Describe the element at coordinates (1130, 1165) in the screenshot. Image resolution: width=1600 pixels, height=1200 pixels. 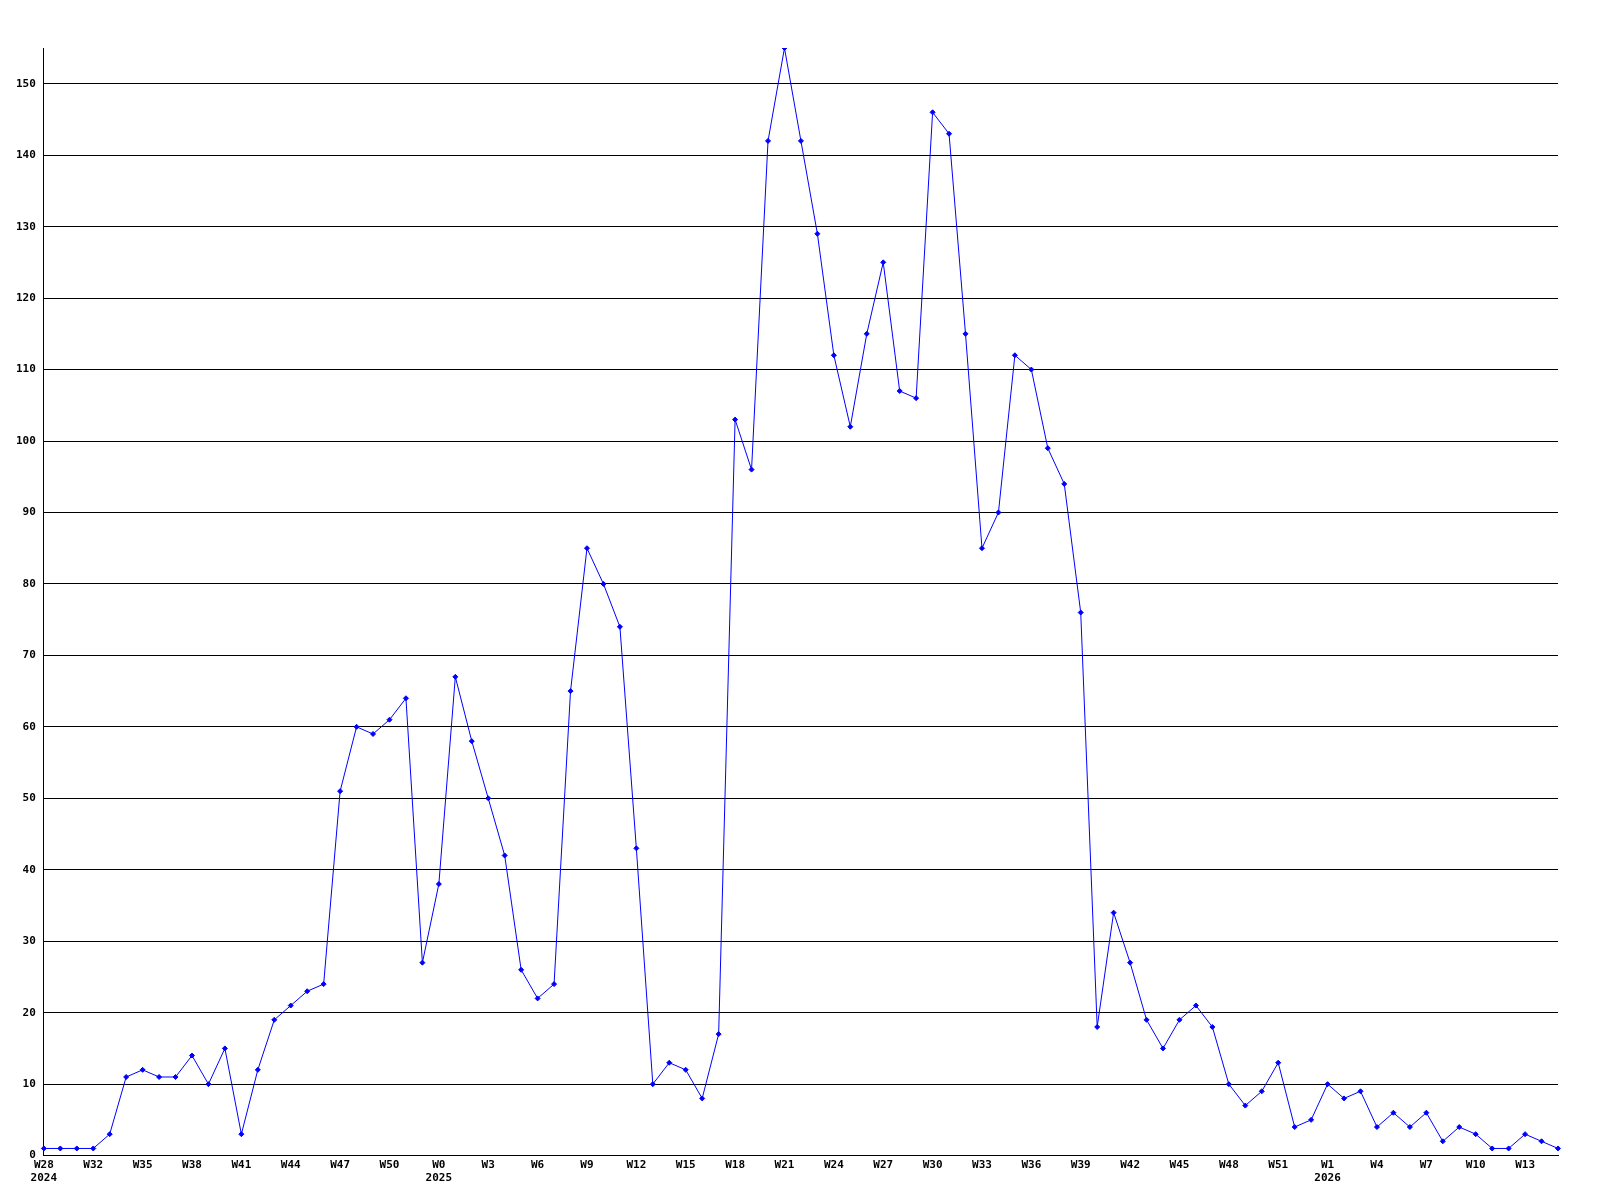
I see `x-tick-label: W42` at that location.